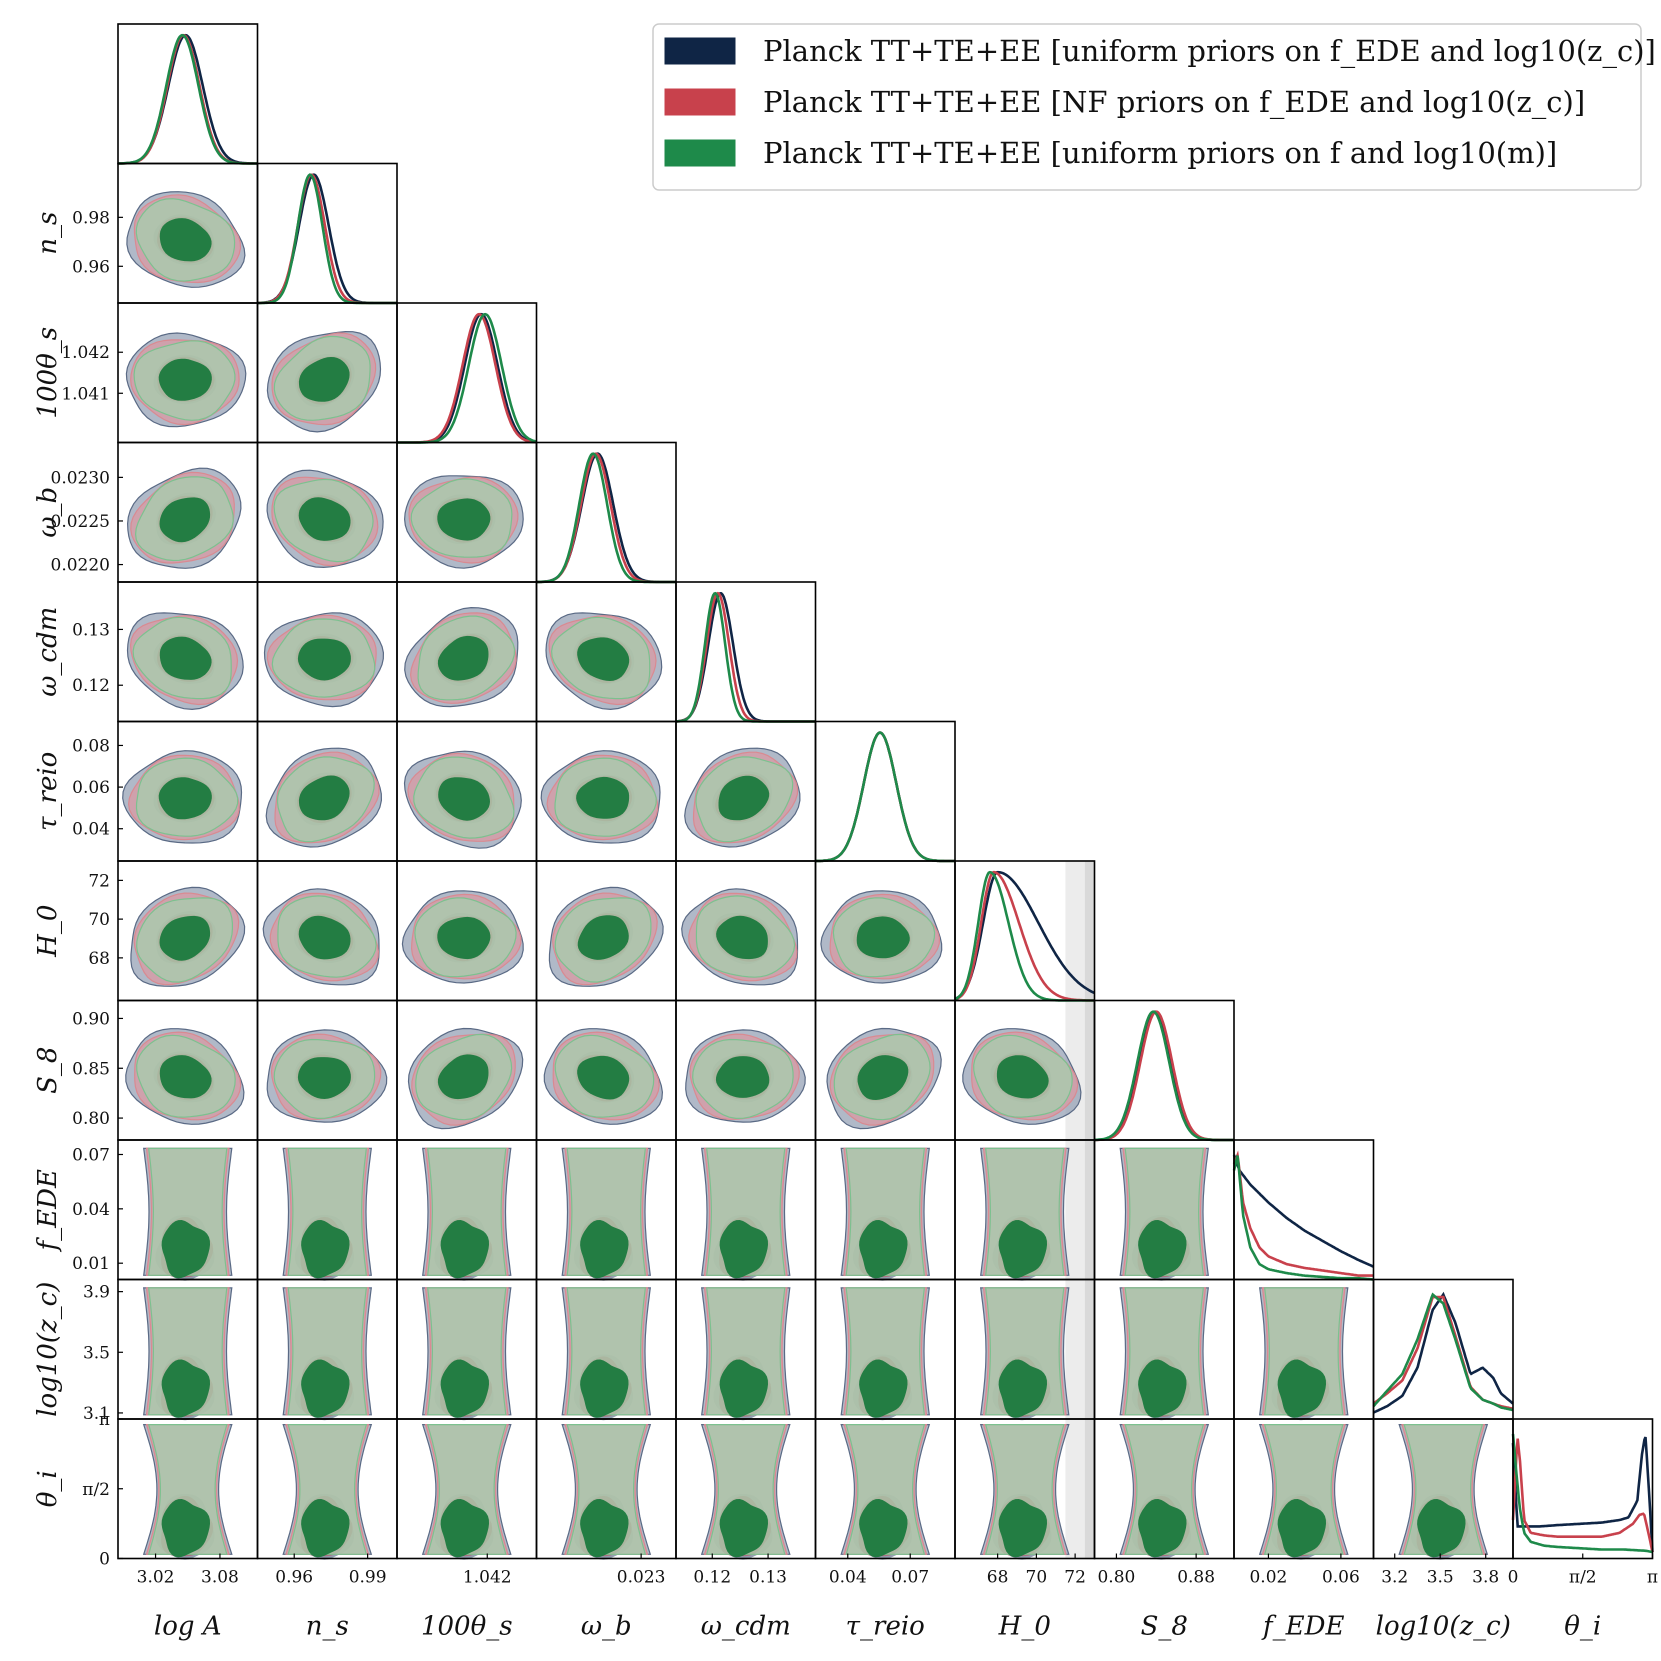 The width and height of the screenshot is (1661, 1661). What do you see at coordinates (745, 657) in the screenshot?
I see `marginal-omegacdm` at bounding box center [745, 657].